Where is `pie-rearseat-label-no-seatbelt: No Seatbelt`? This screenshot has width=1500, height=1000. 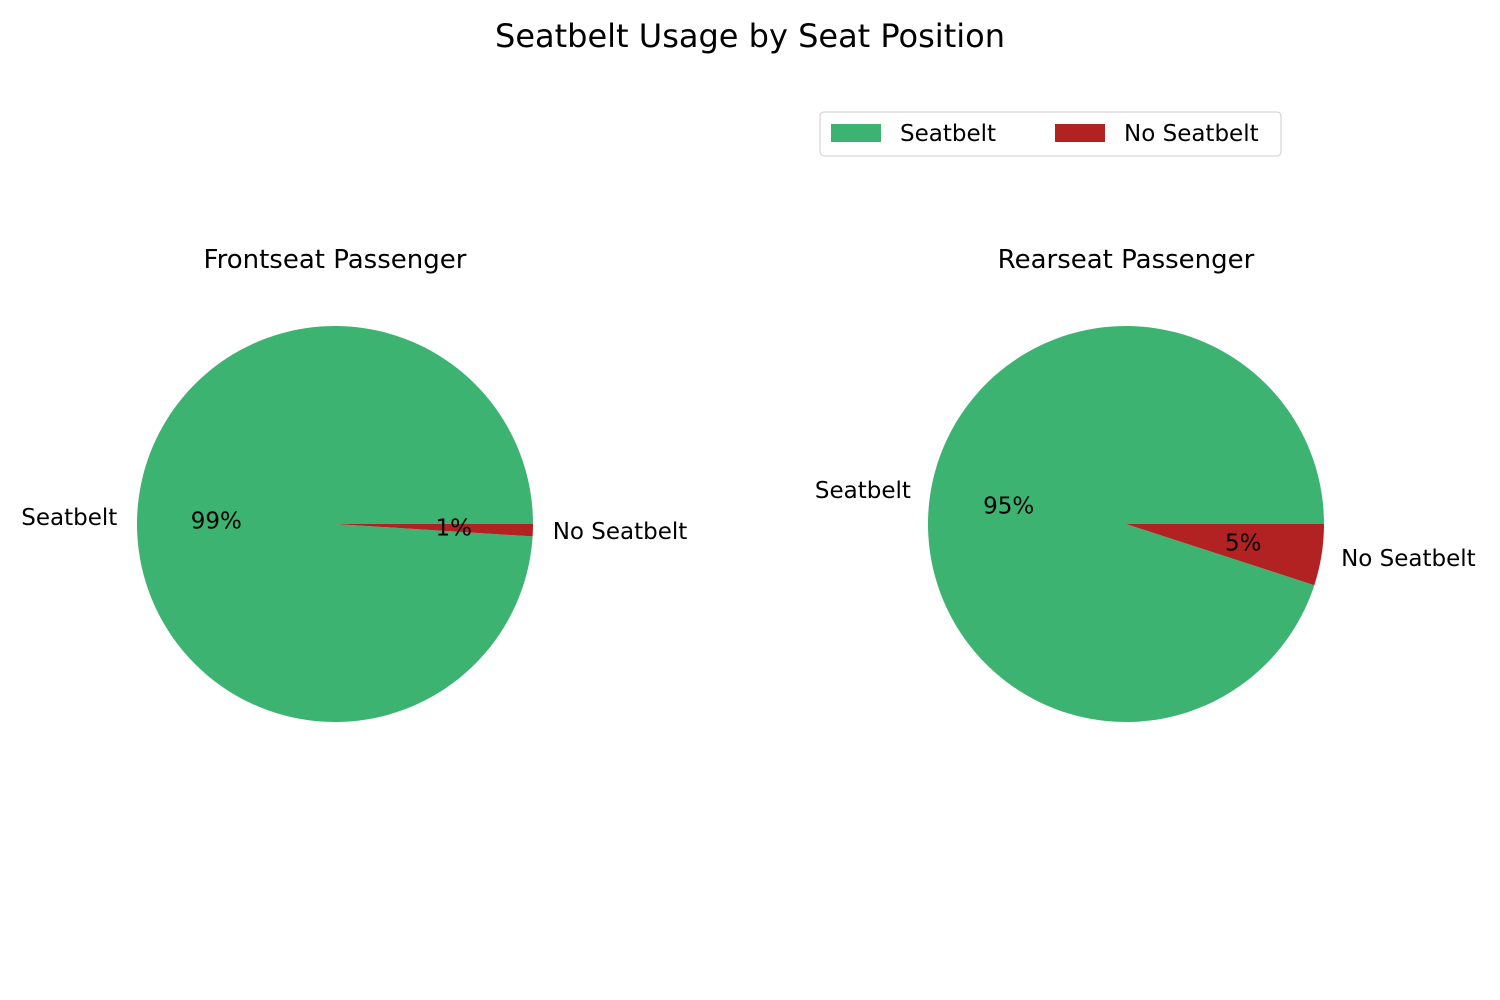 pie-rearseat-label-no-seatbelt: No Seatbelt is located at coordinates (1408, 559).